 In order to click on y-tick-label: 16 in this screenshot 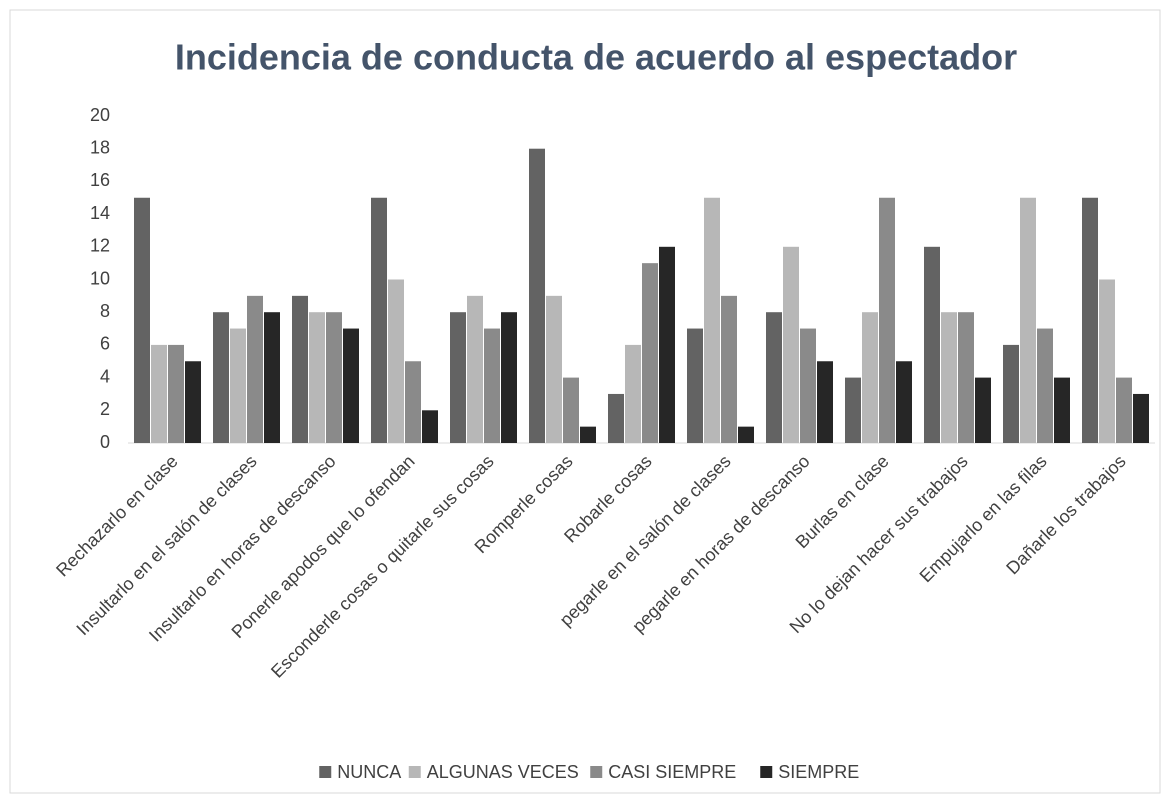, I will do `click(100, 180)`.